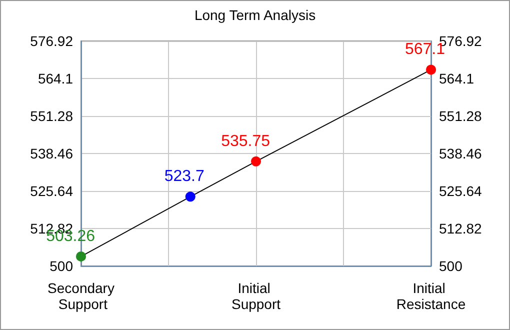  What do you see at coordinates (184, 177) in the screenshot?
I see `data-label: 523.7` at bounding box center [184, 177].